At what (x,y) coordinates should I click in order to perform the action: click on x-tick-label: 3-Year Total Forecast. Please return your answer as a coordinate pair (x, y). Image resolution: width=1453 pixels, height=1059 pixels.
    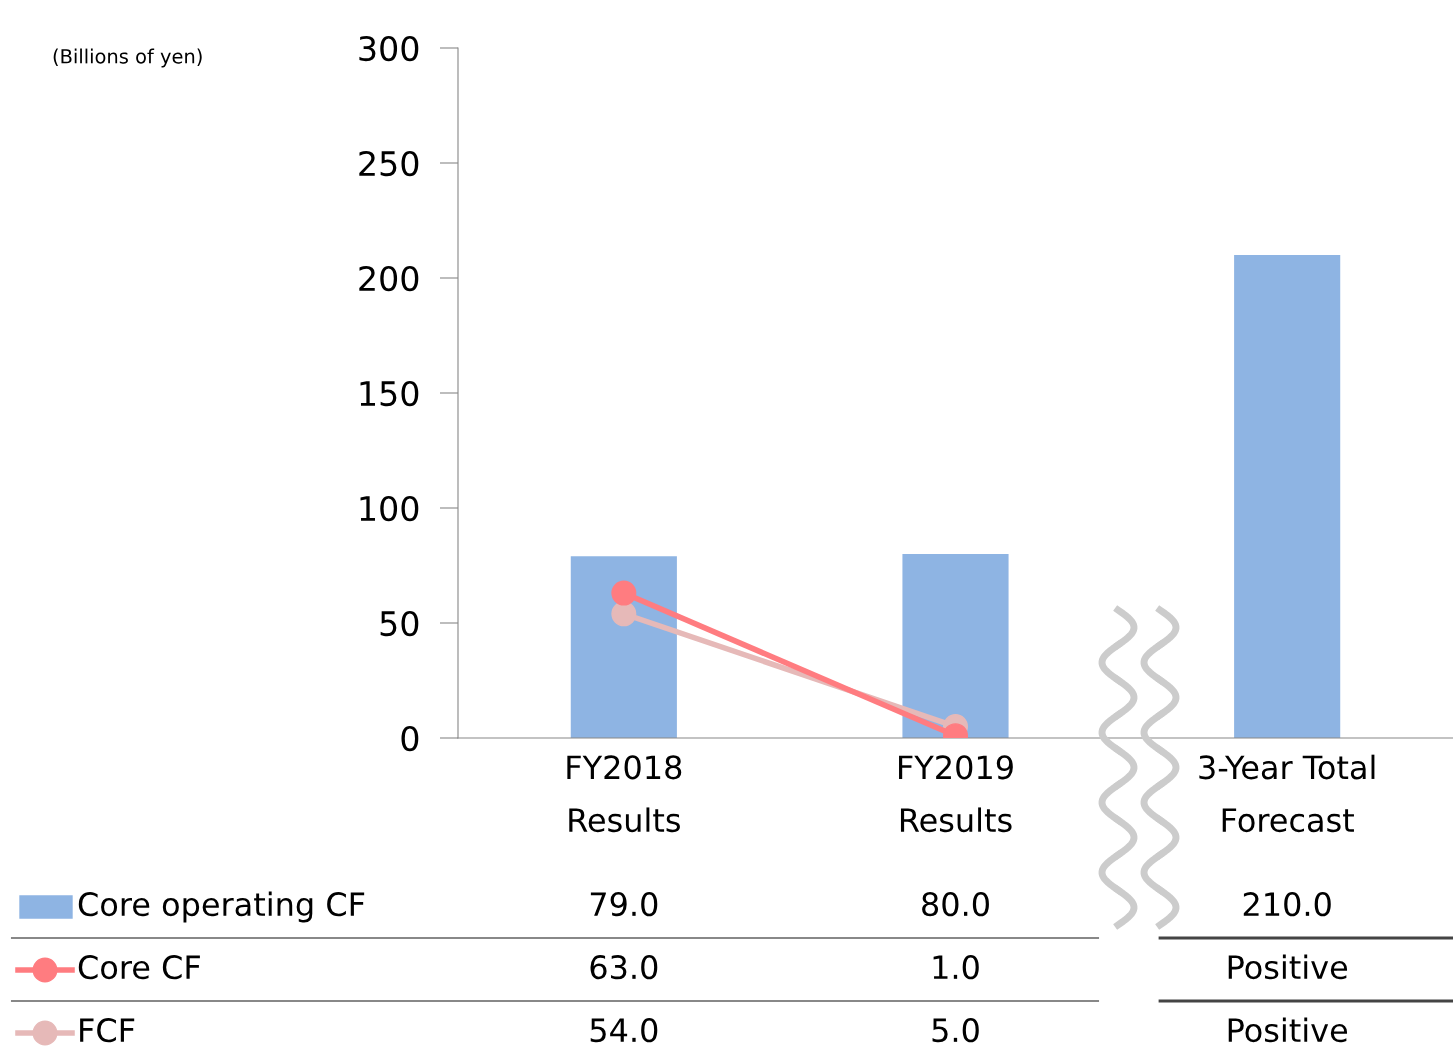
    Looking at the image, I should click on (1287, 793).